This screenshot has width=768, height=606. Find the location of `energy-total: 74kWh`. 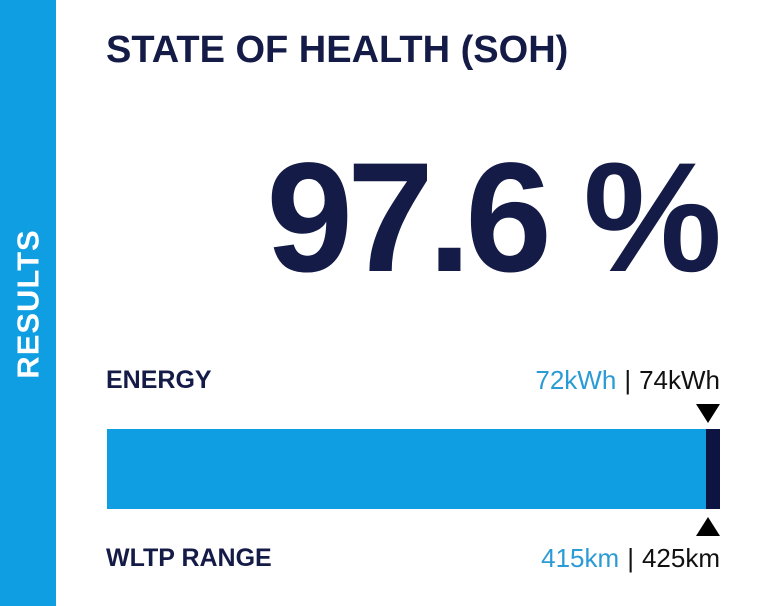

energy-total: 74kWh is located at coordinates (679, 380).